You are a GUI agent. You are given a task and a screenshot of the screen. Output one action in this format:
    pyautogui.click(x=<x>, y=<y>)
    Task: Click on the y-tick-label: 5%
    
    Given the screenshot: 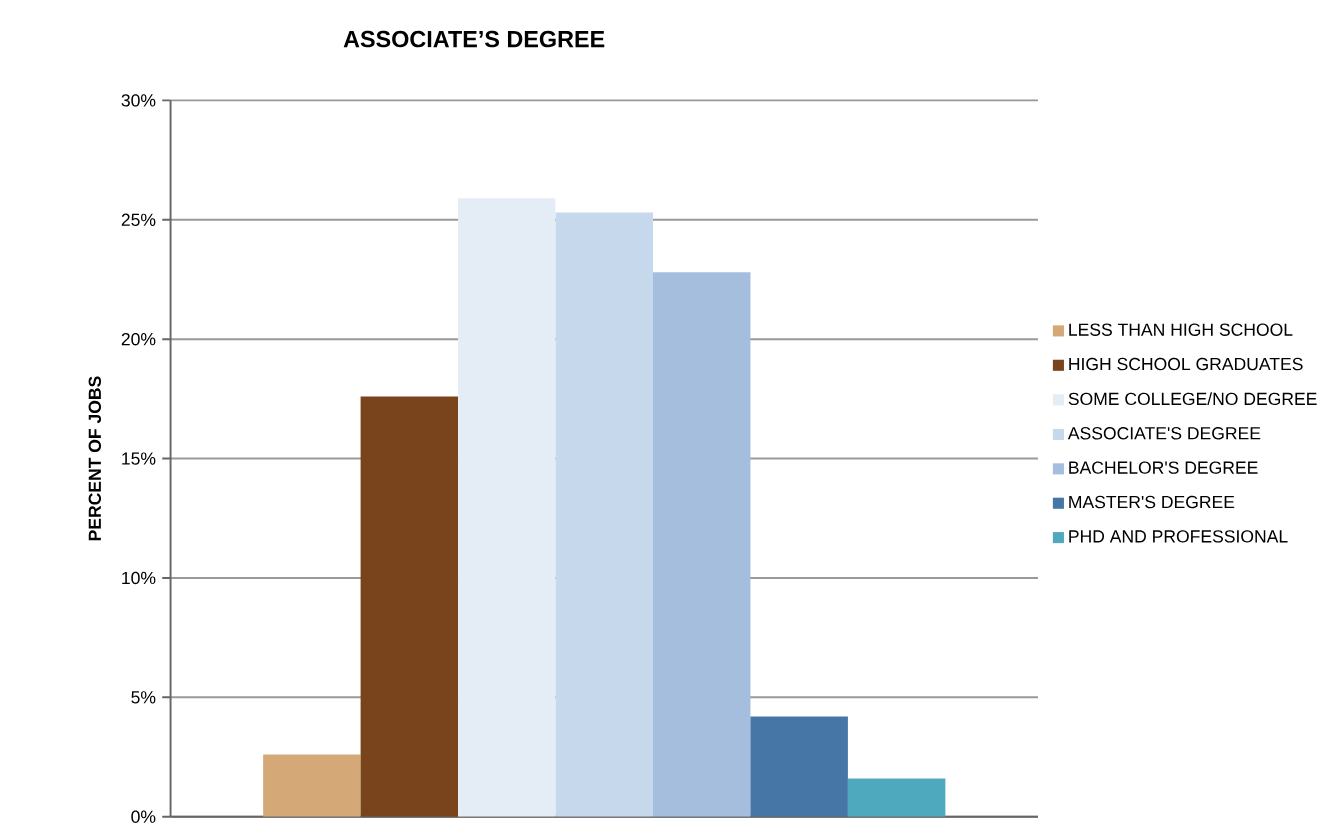 What is the action you would take?
    pyautogui.click(x=143, y=697)
    